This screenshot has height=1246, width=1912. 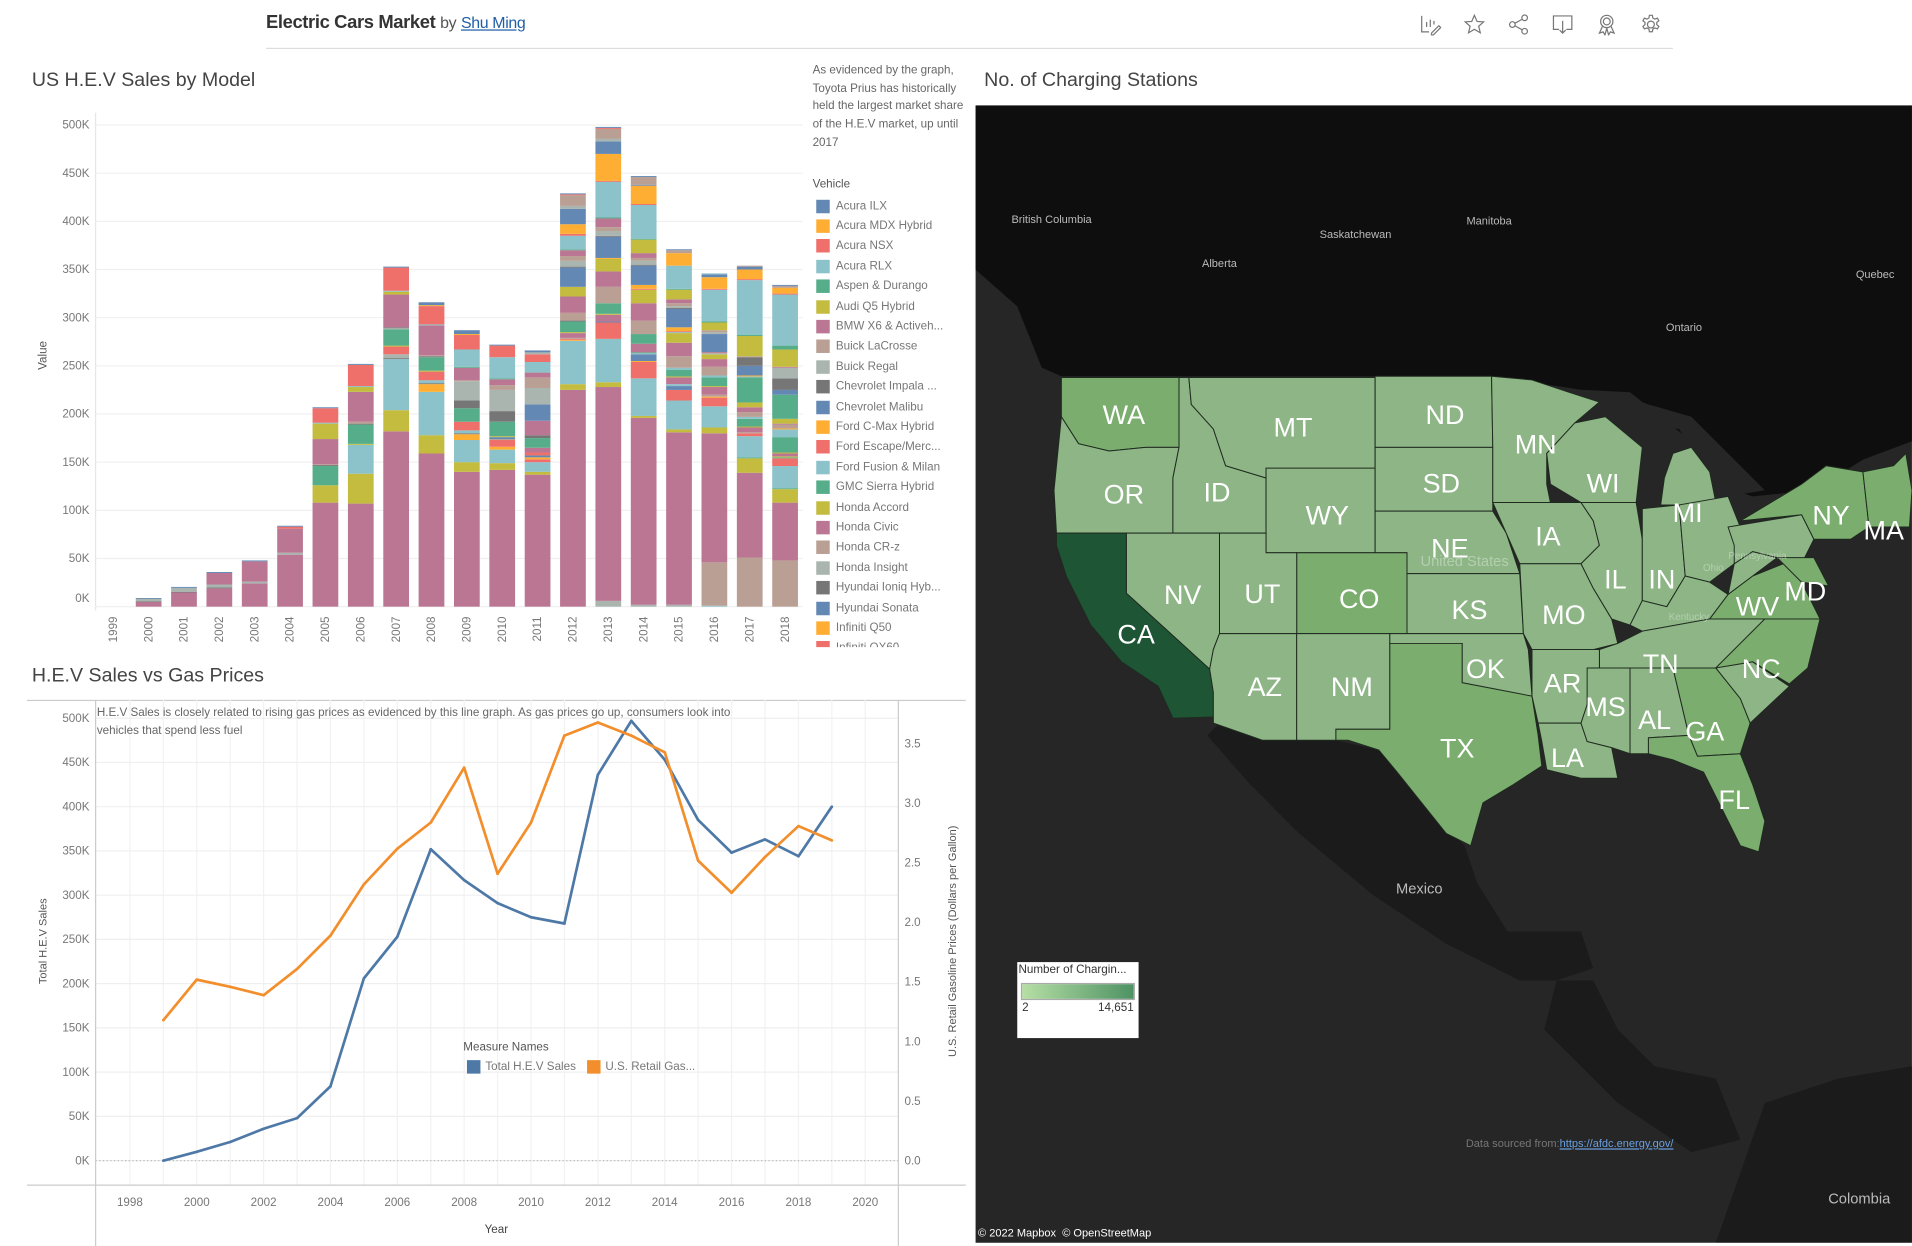 I want to click on state-ca, so click(x=1134, y=625).